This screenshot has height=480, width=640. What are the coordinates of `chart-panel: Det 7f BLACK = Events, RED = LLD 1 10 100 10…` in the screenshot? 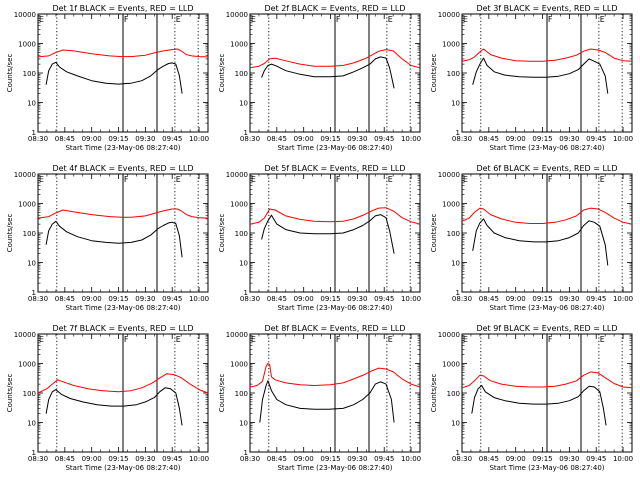 It's located at (107, 398).